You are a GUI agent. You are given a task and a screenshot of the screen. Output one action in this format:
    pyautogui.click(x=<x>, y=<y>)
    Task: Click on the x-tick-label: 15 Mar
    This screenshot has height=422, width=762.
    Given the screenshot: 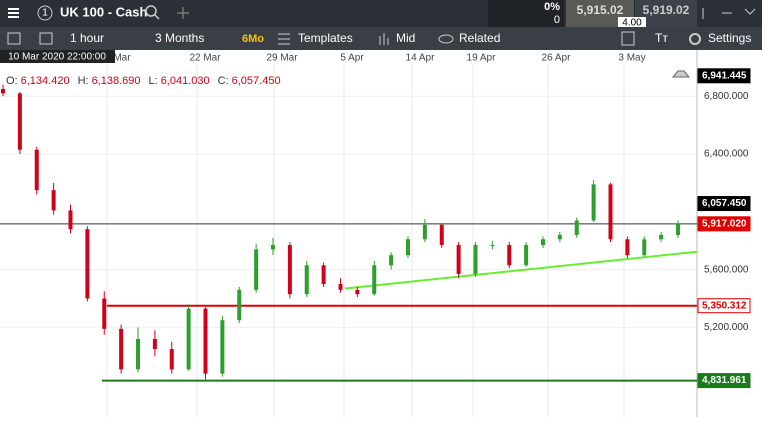 What is the action you would take?
    pyautogui.click(x=115, y=58)
    